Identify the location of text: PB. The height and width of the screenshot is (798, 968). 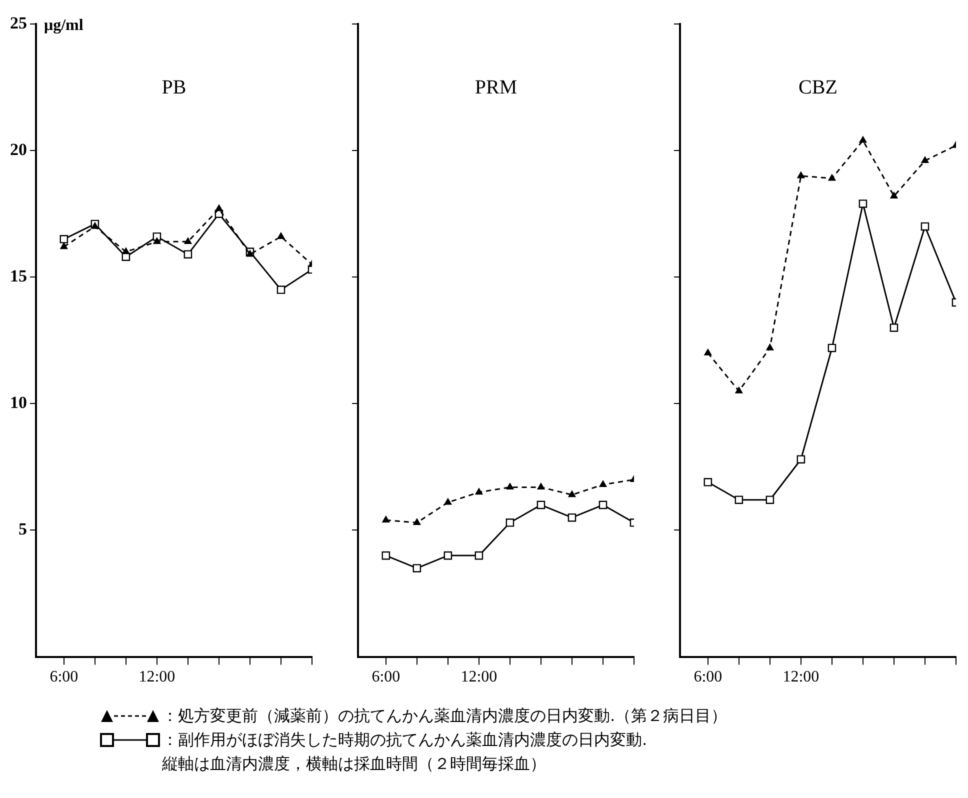
(174, 87).